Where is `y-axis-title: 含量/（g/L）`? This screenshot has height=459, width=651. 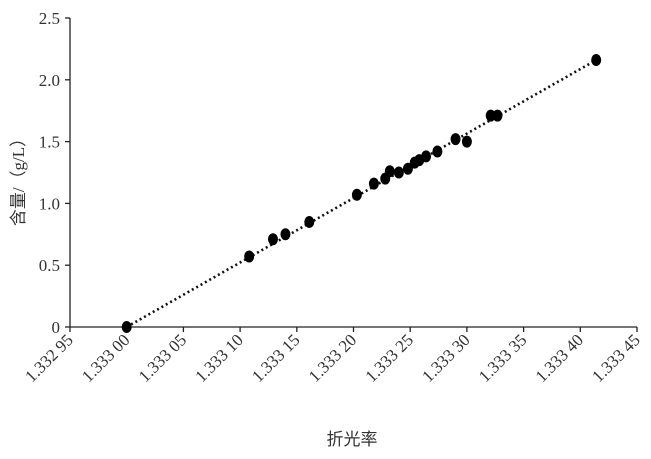
y-axis-title: 含量/（g/L） is located at coordinates (18, 178).